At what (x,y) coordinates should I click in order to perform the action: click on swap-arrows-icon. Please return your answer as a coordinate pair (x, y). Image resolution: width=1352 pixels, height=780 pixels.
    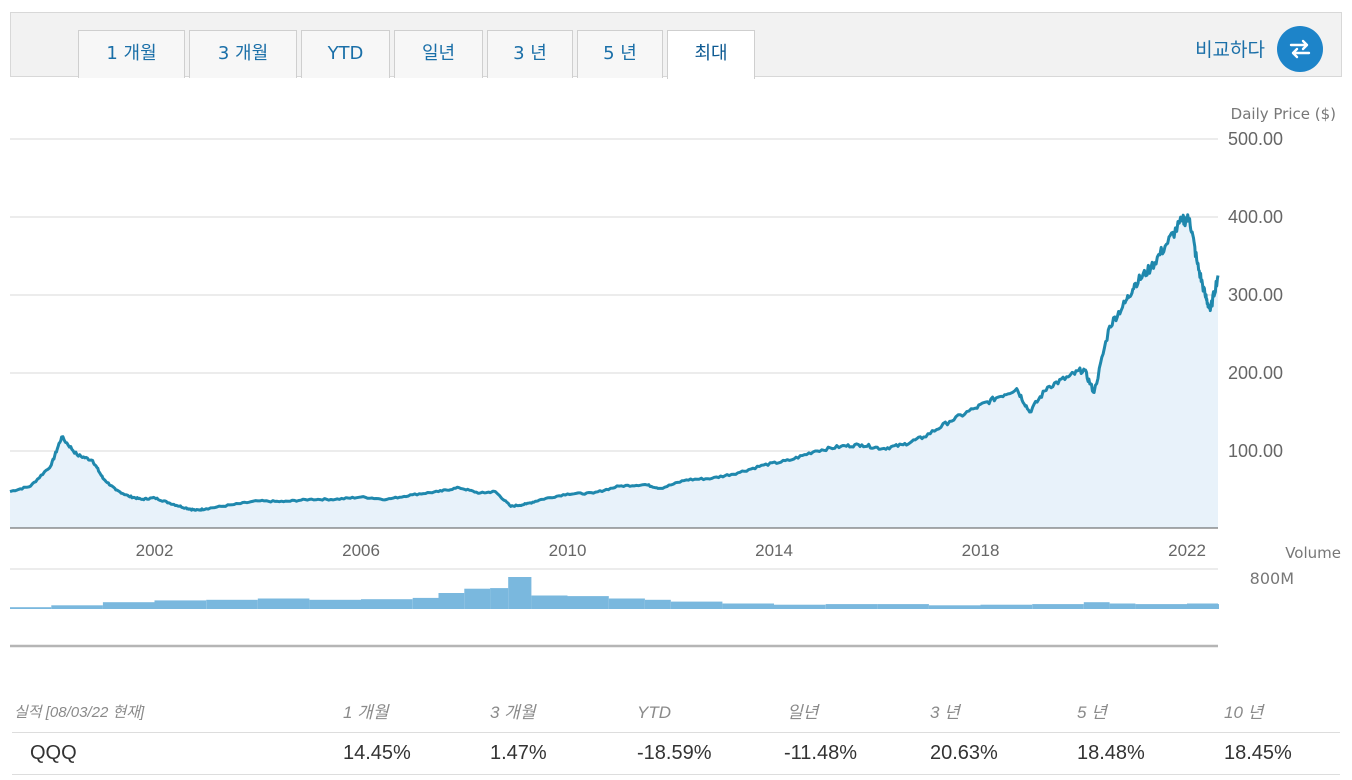
    Looking at the image, I should click on (1300, 49).